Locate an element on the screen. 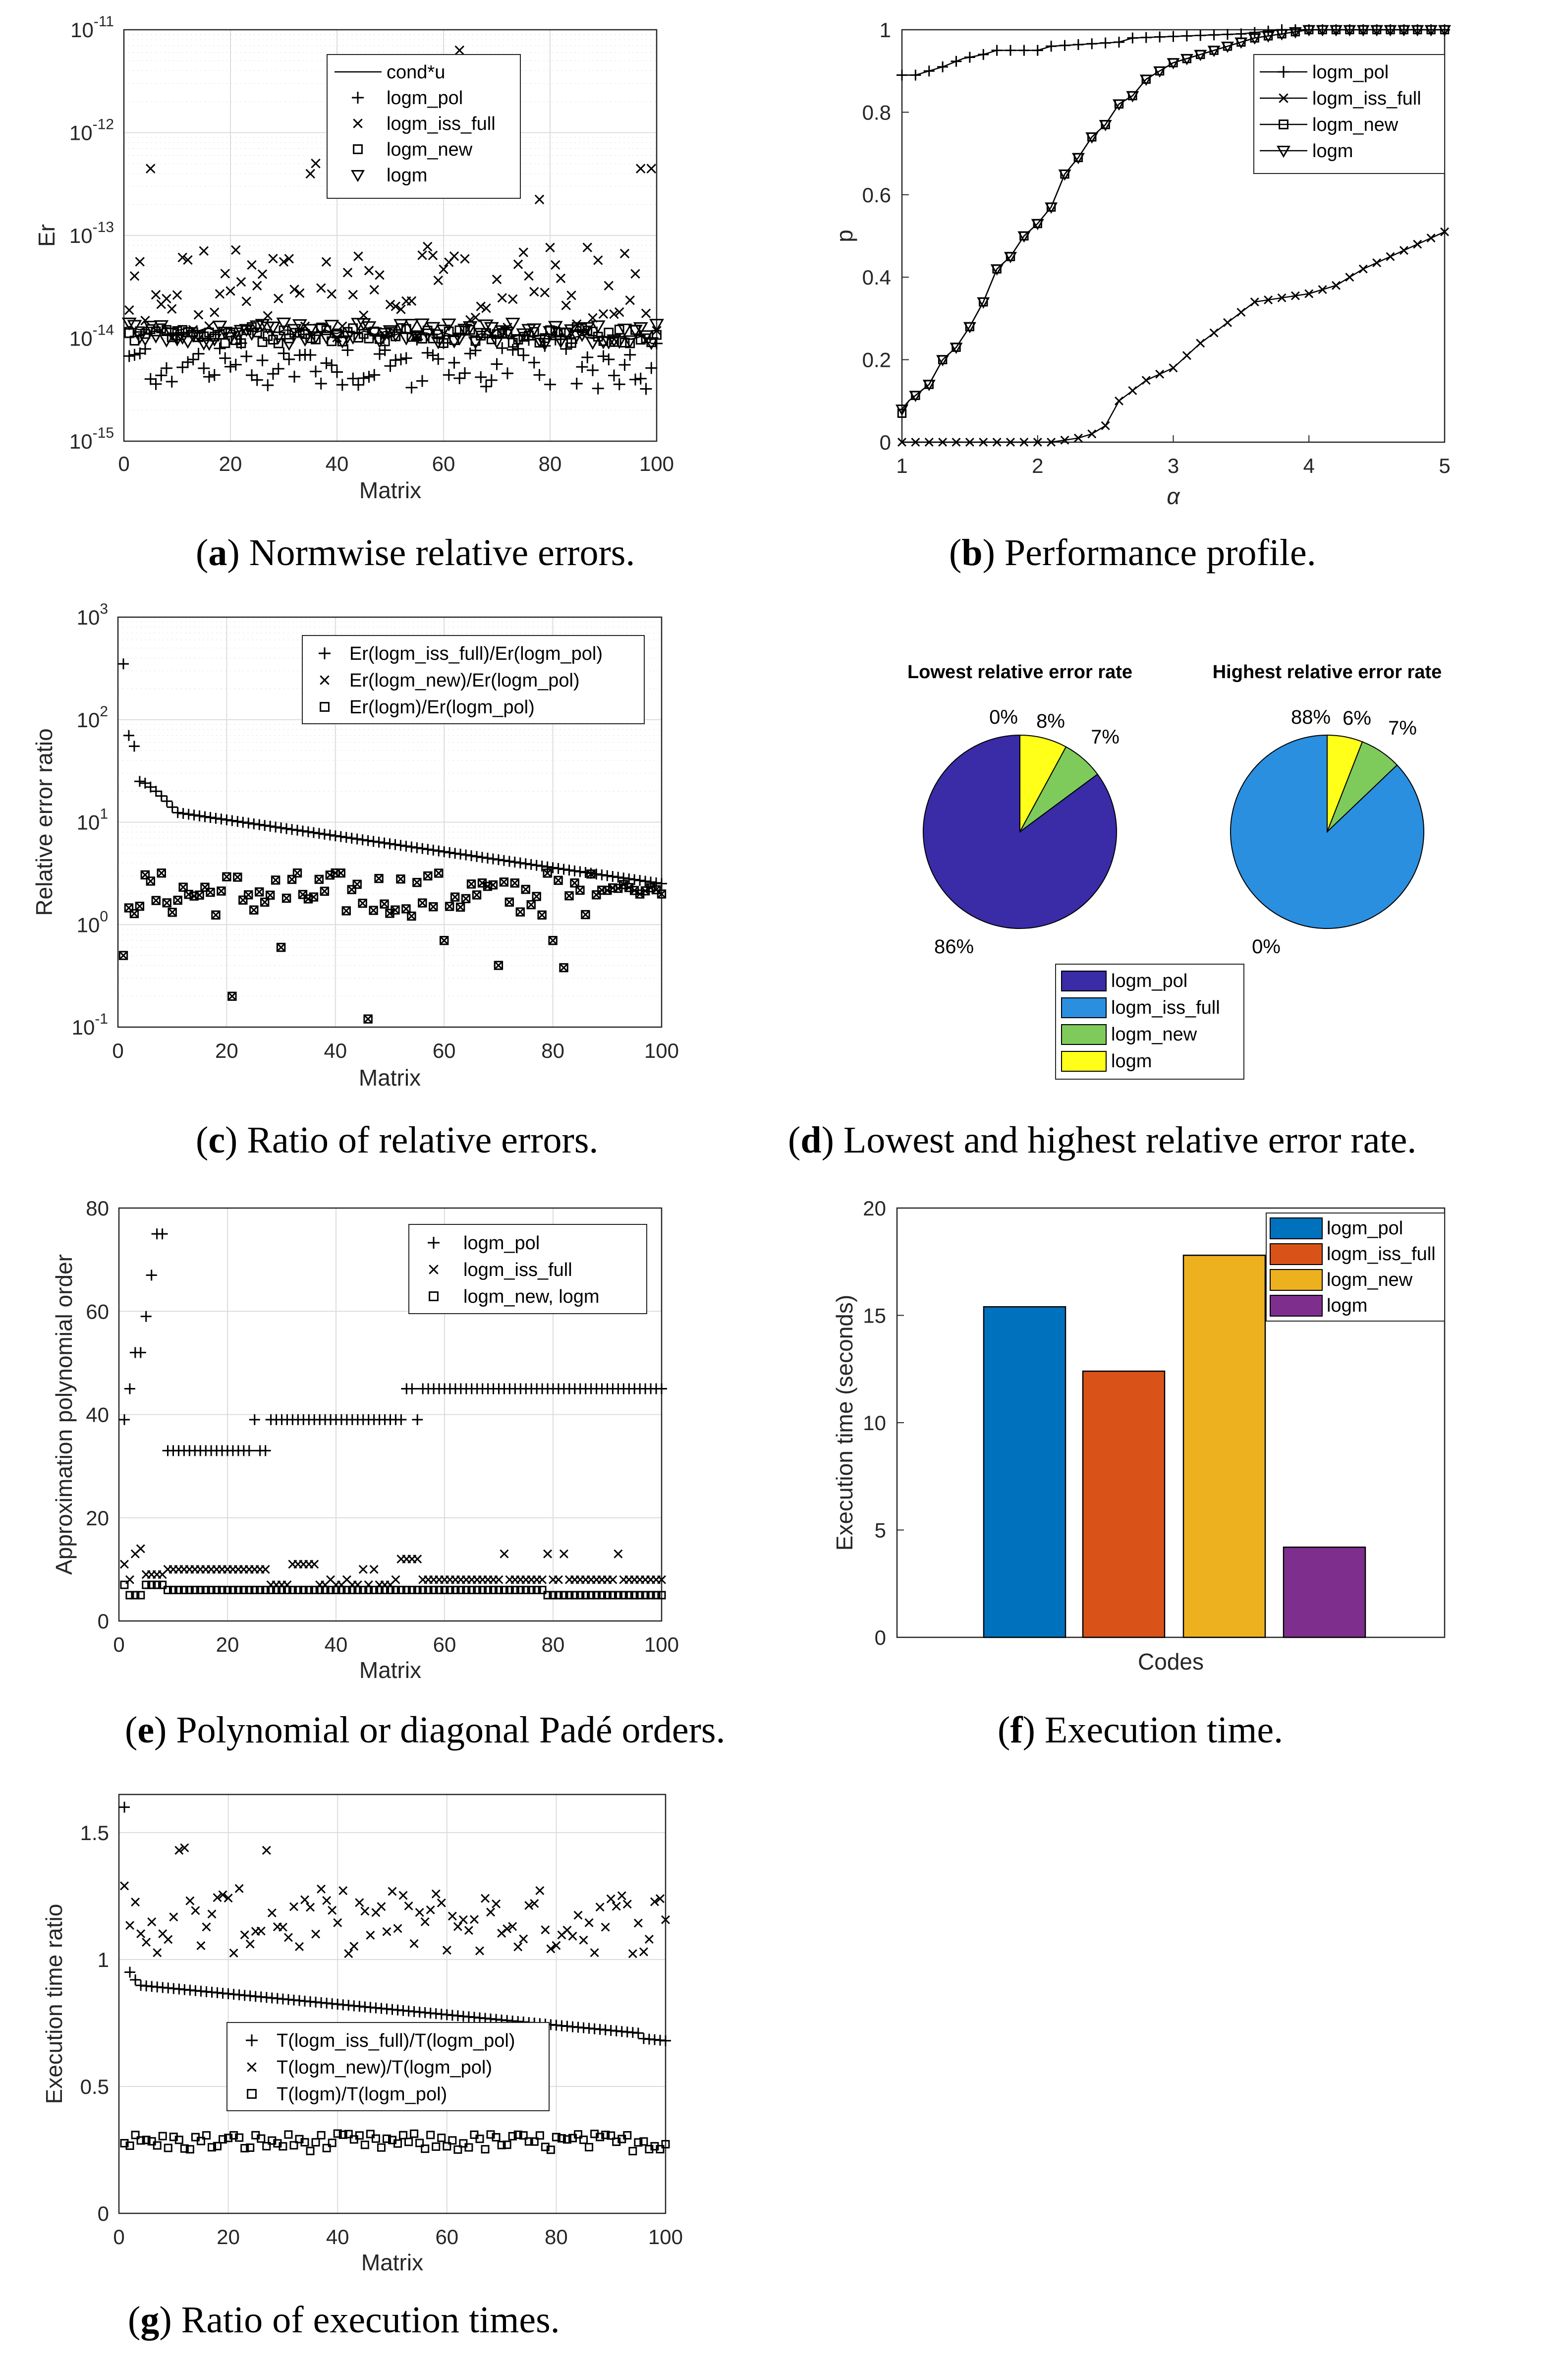 The image size is (1568, 2369). y-tick-label: 0 is located at coordinates (885, 442).